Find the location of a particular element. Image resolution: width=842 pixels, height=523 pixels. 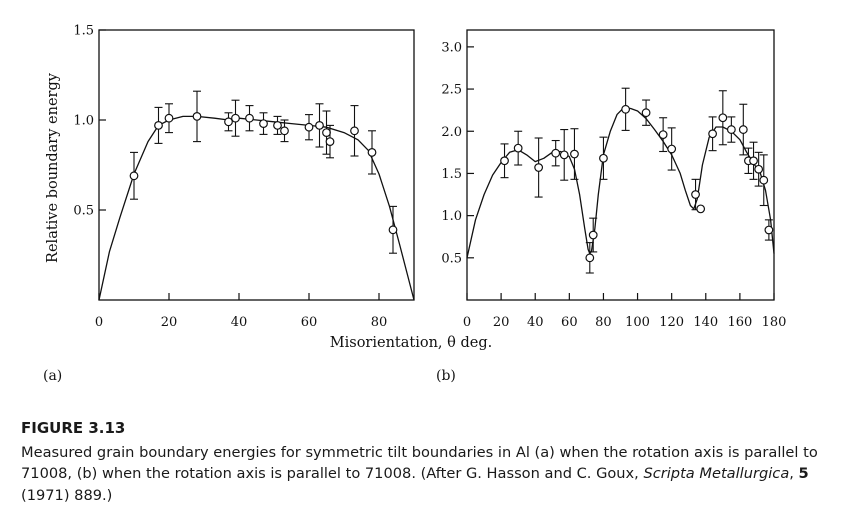

panel-b-y-tick-label: 0.5 is located at coordinates (451, 258).